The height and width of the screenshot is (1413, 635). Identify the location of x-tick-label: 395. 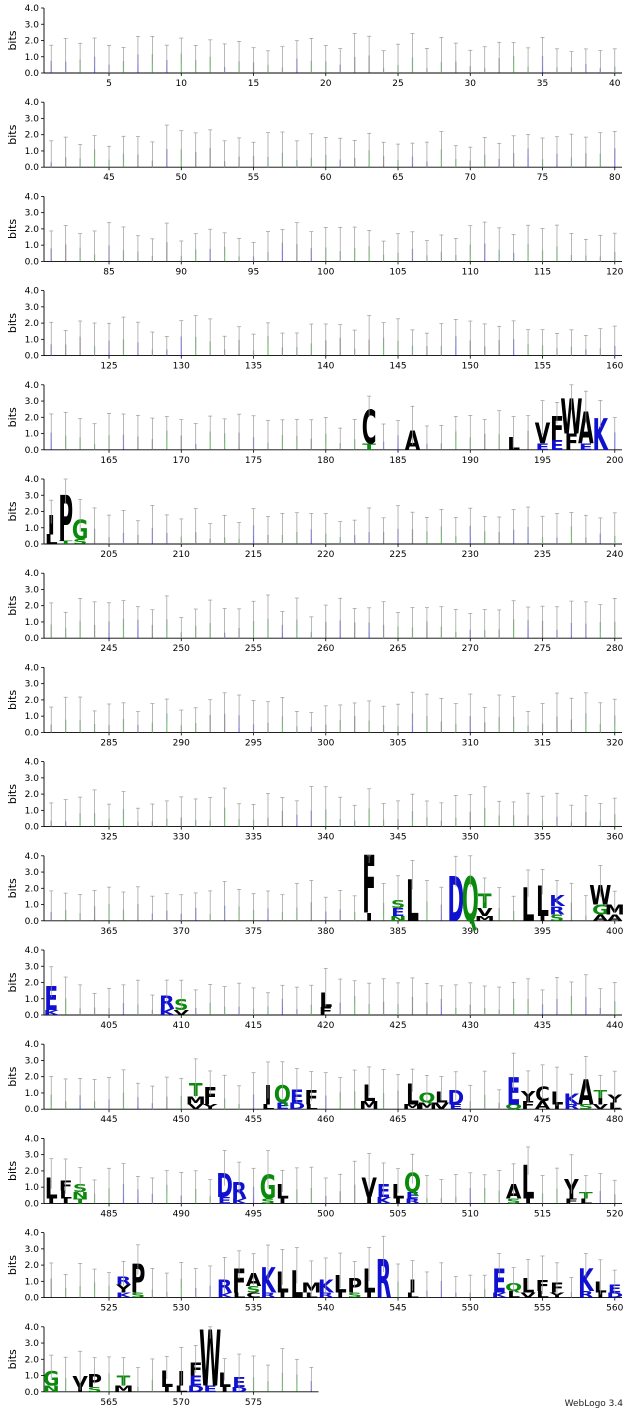
(542, 932).